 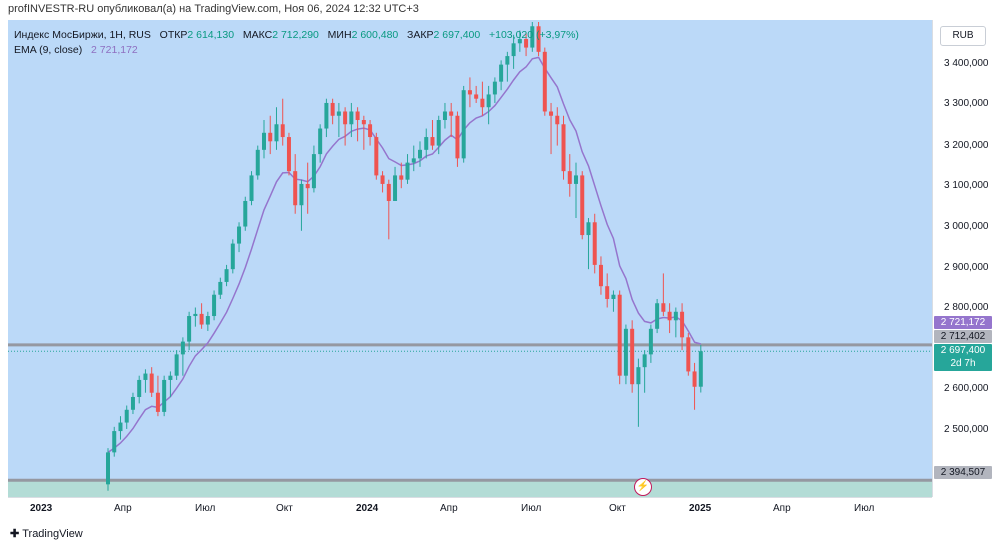 I want to click on ema-price-tag: 2 721,172, so click(x=963, y=322).